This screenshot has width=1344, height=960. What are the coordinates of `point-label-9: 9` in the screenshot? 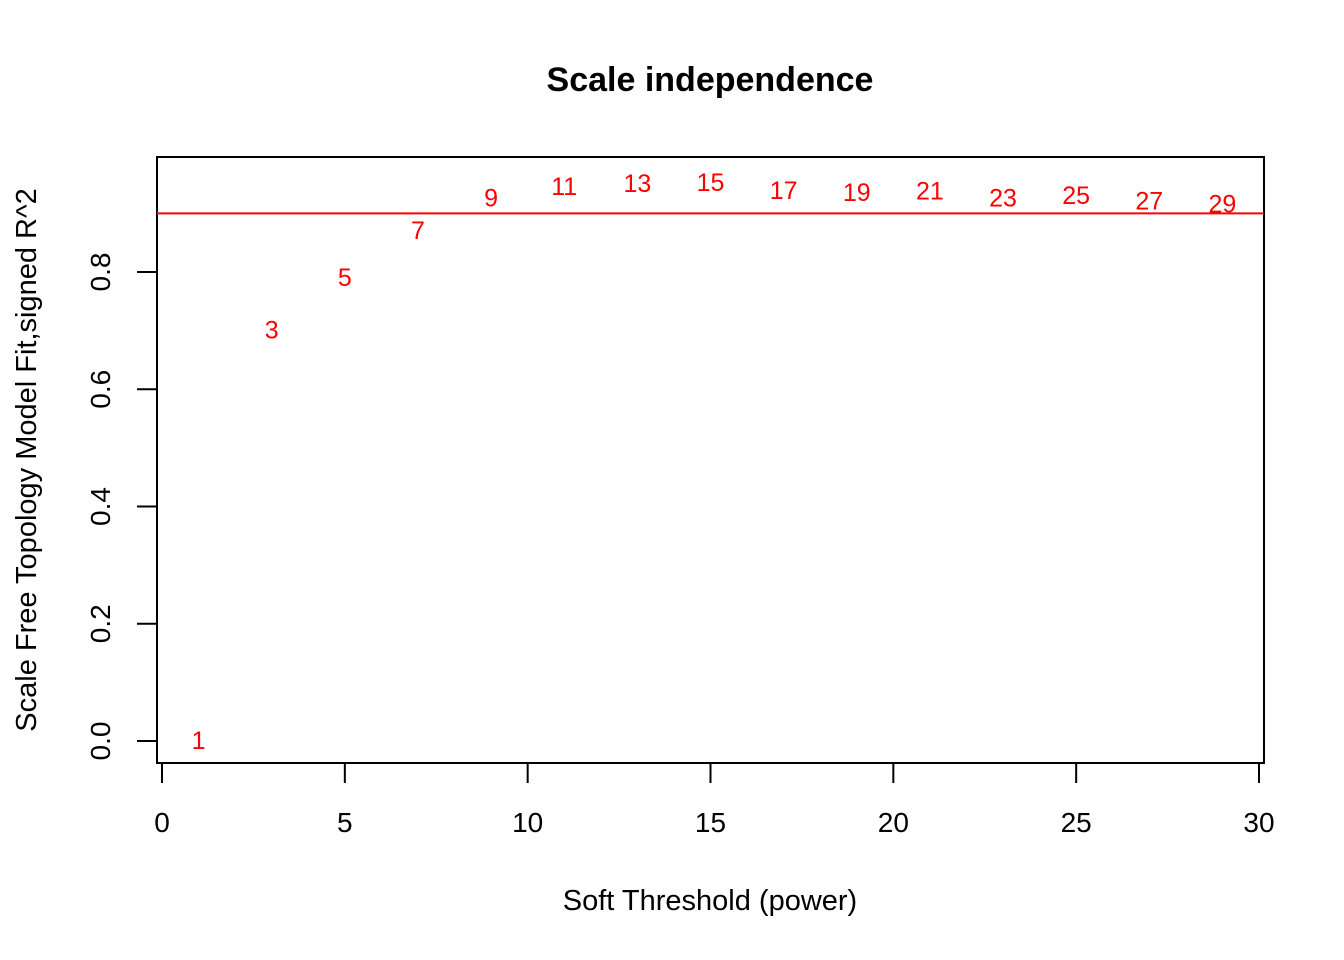 It's located at (491, 199).